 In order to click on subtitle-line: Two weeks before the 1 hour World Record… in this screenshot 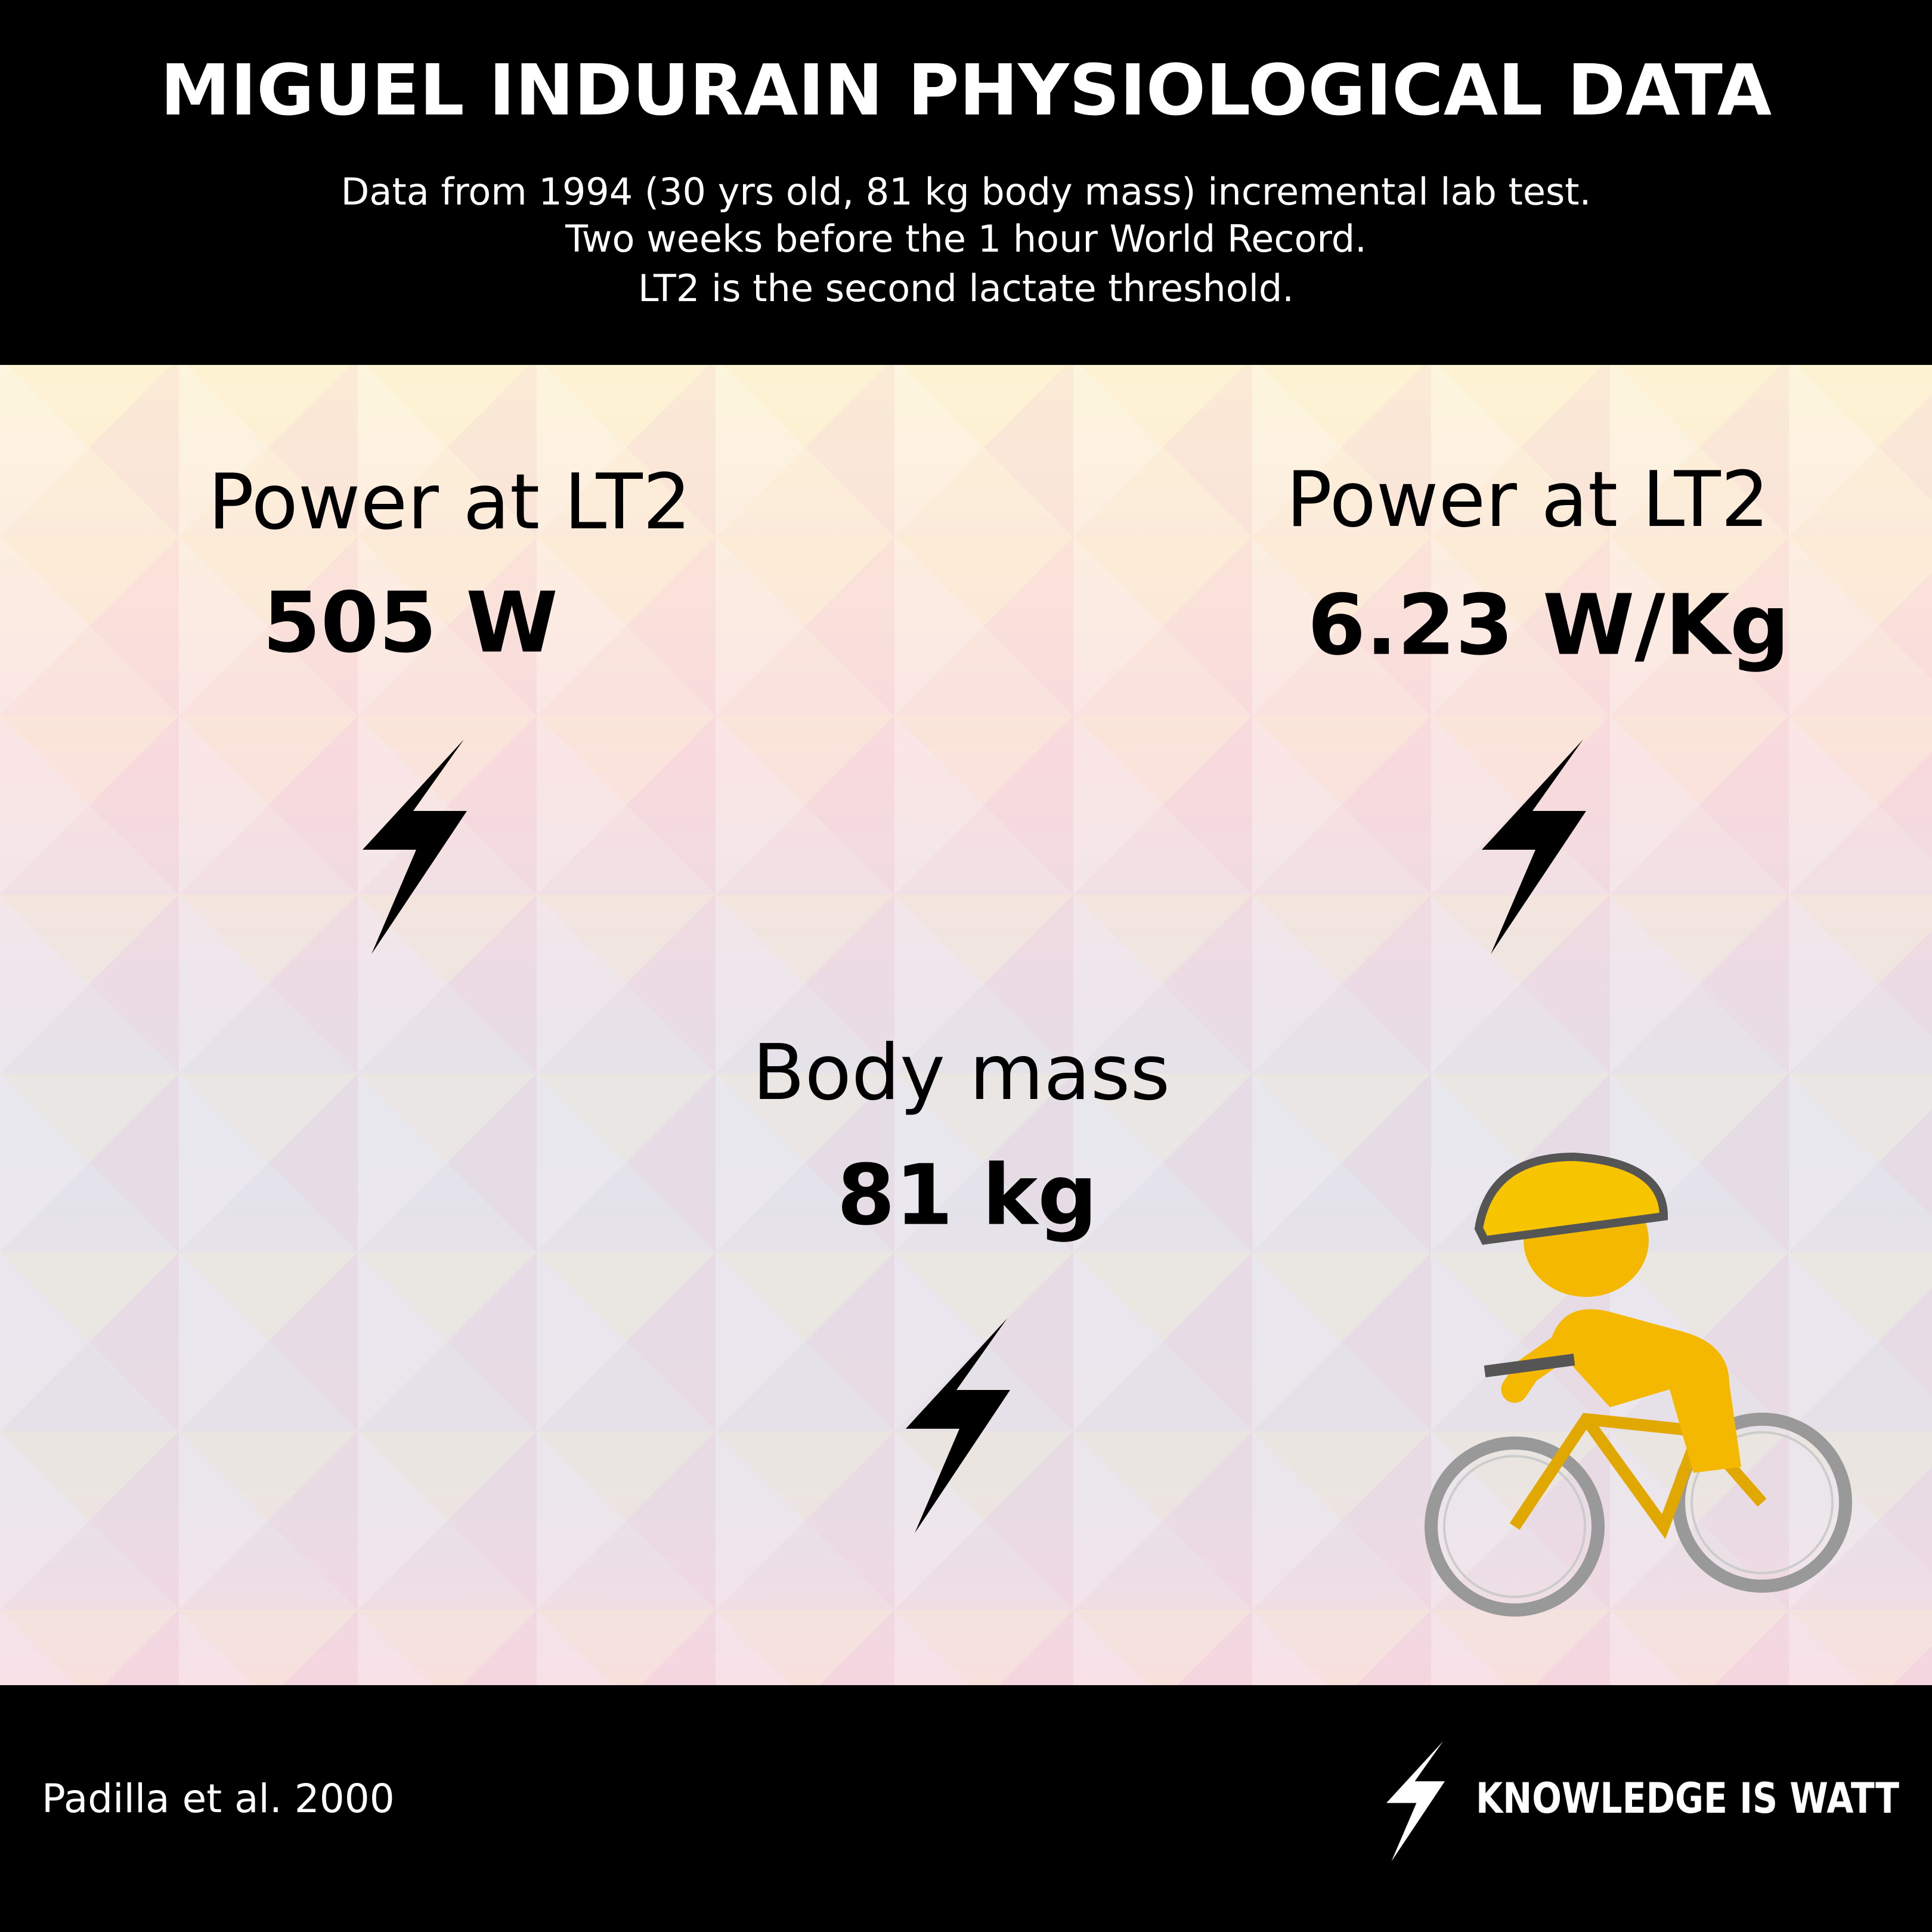, I will do `click(966, 239)`.